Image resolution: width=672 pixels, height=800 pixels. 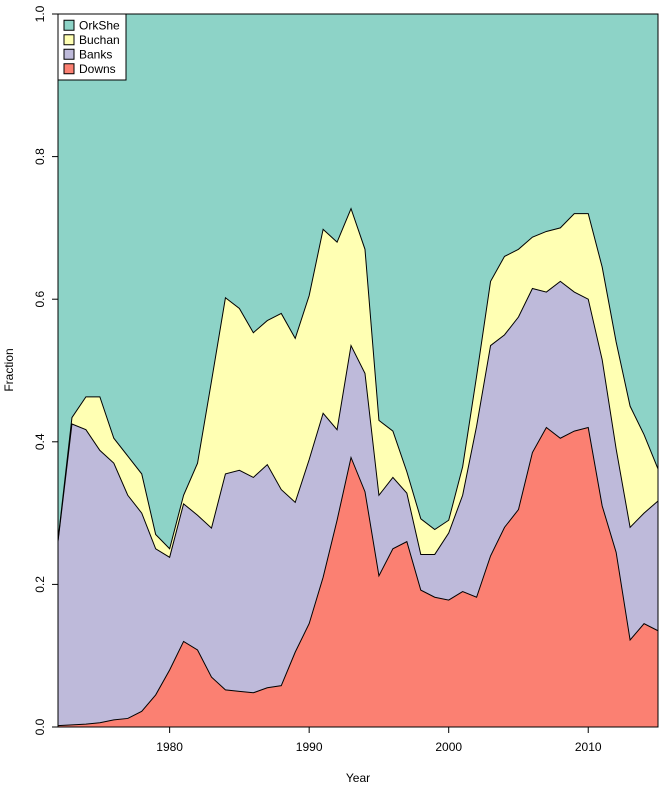 What do you see at coordinates (588, 747) in the screenshot?
I see `x-tick-label: 2010` at bounding box center [588, 747].